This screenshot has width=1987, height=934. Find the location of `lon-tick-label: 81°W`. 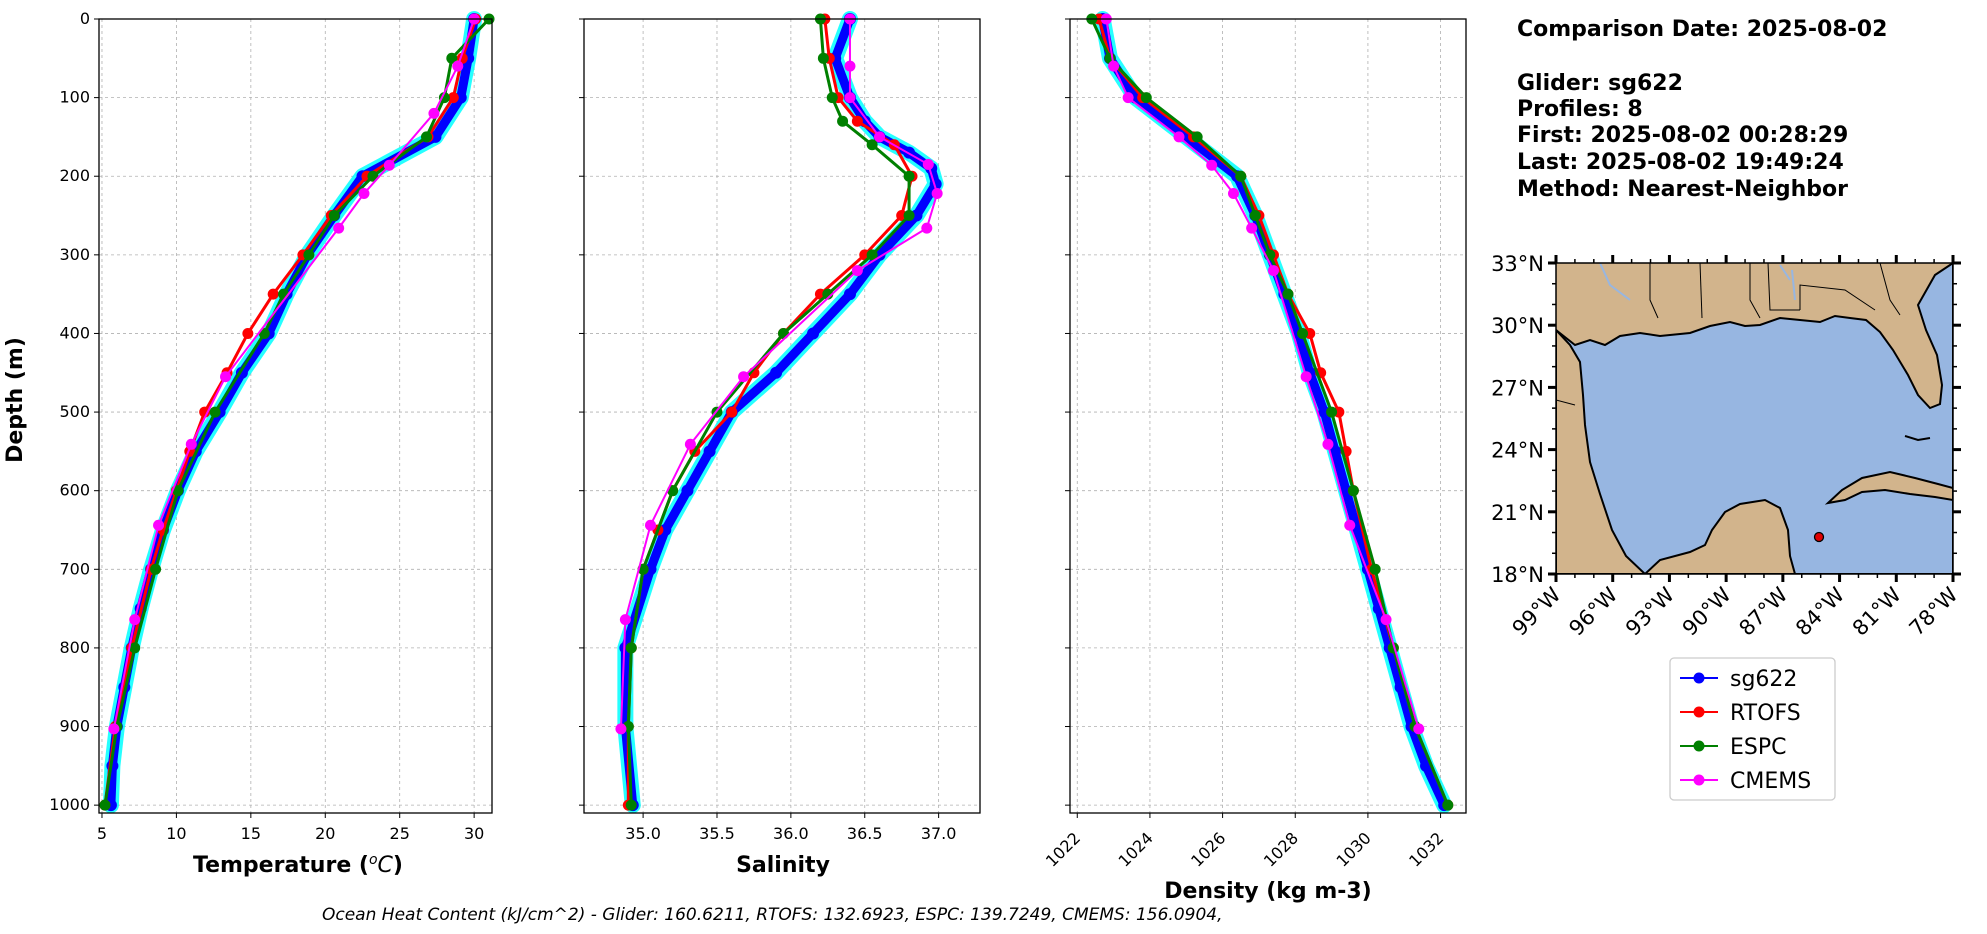

lon-tick-label: 81°W is located at coordinates (1877, 611).